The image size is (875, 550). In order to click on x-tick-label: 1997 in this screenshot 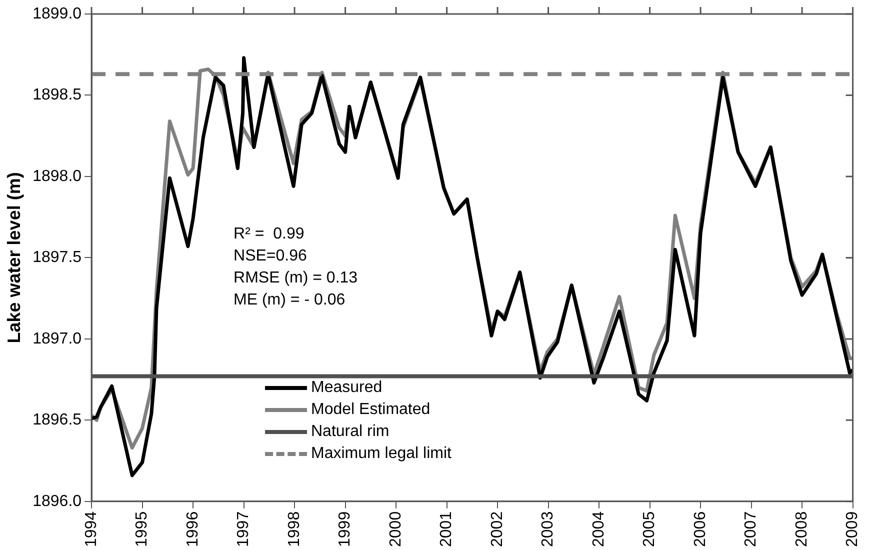, I will do `click(243, 529)`.